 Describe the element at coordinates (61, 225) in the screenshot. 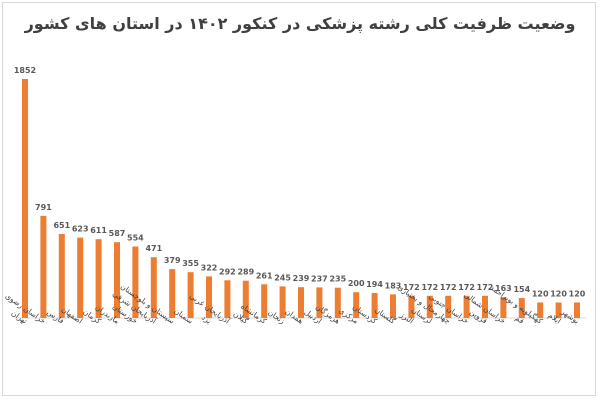

I see `data-label: 651` at that location.